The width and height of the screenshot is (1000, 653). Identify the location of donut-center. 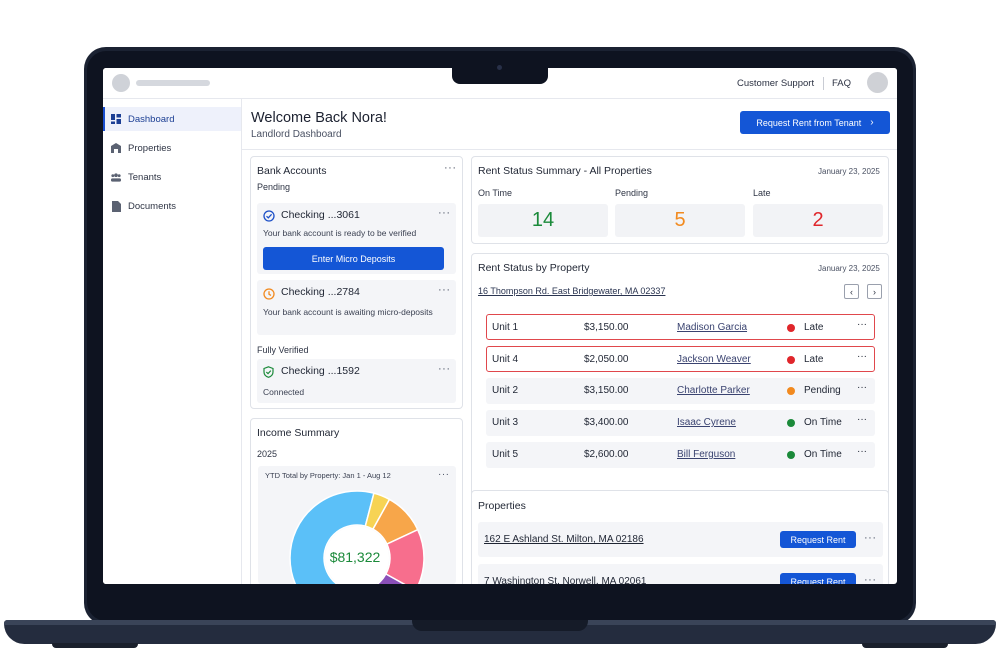
(357, 555).